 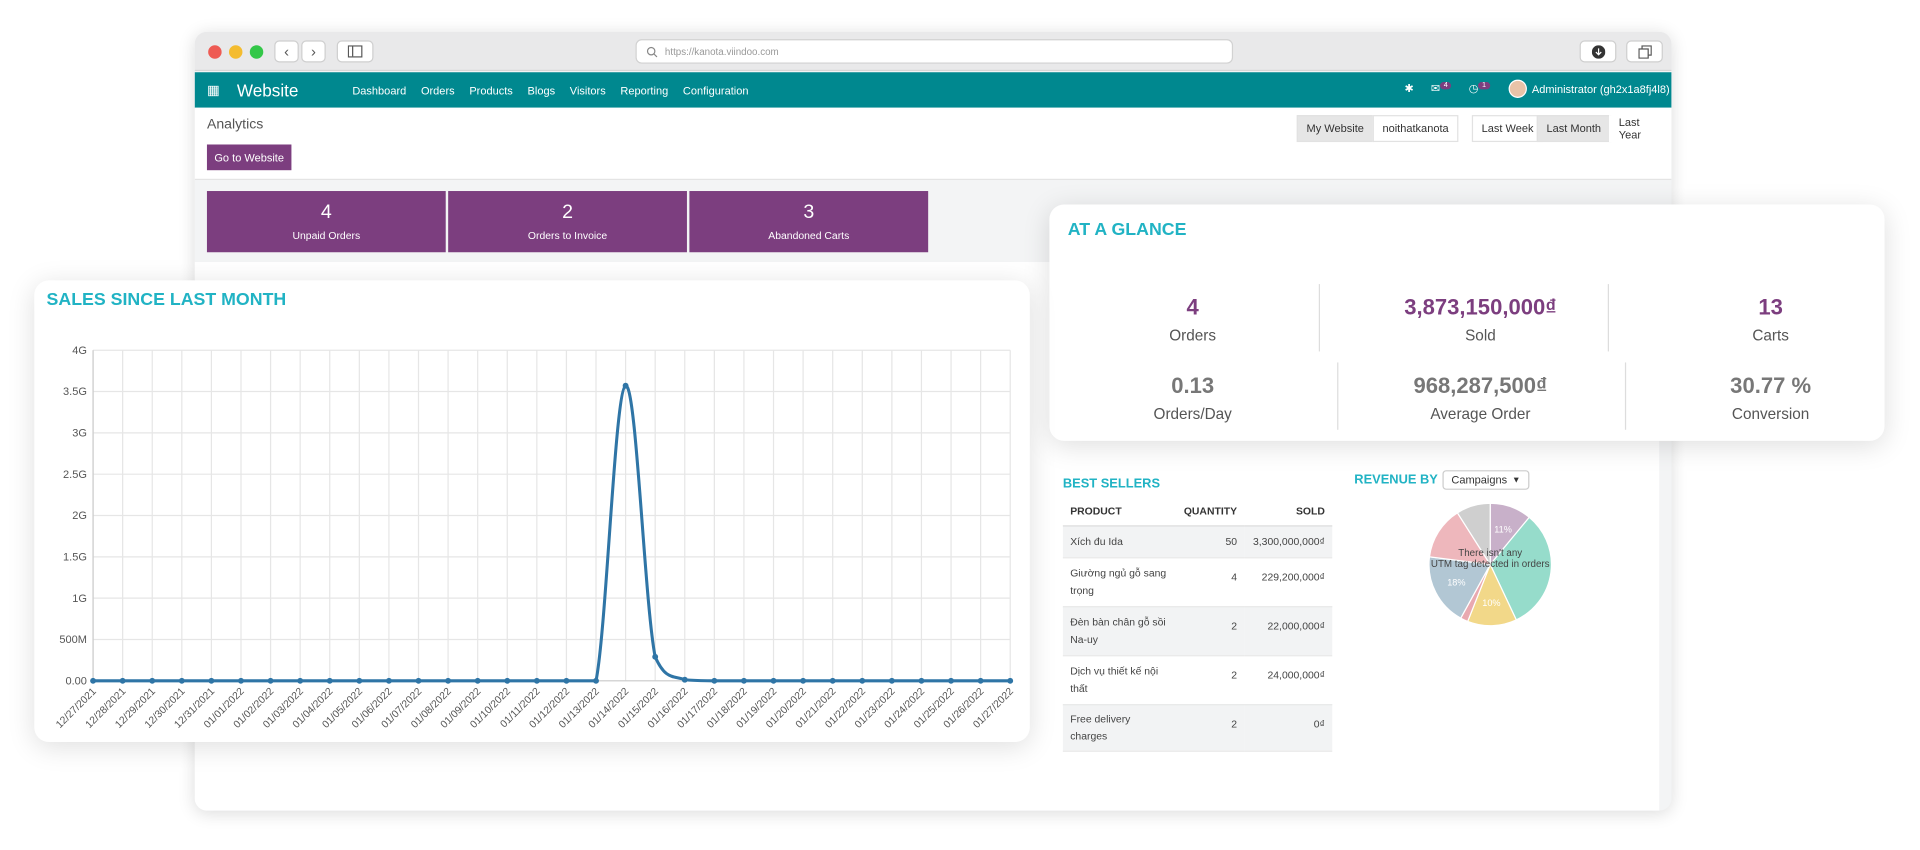 What do you see at coordinates (1640, 129) in the screenshot?
I see `period-last-year: Last Year` at bounding box center [1640, 129].